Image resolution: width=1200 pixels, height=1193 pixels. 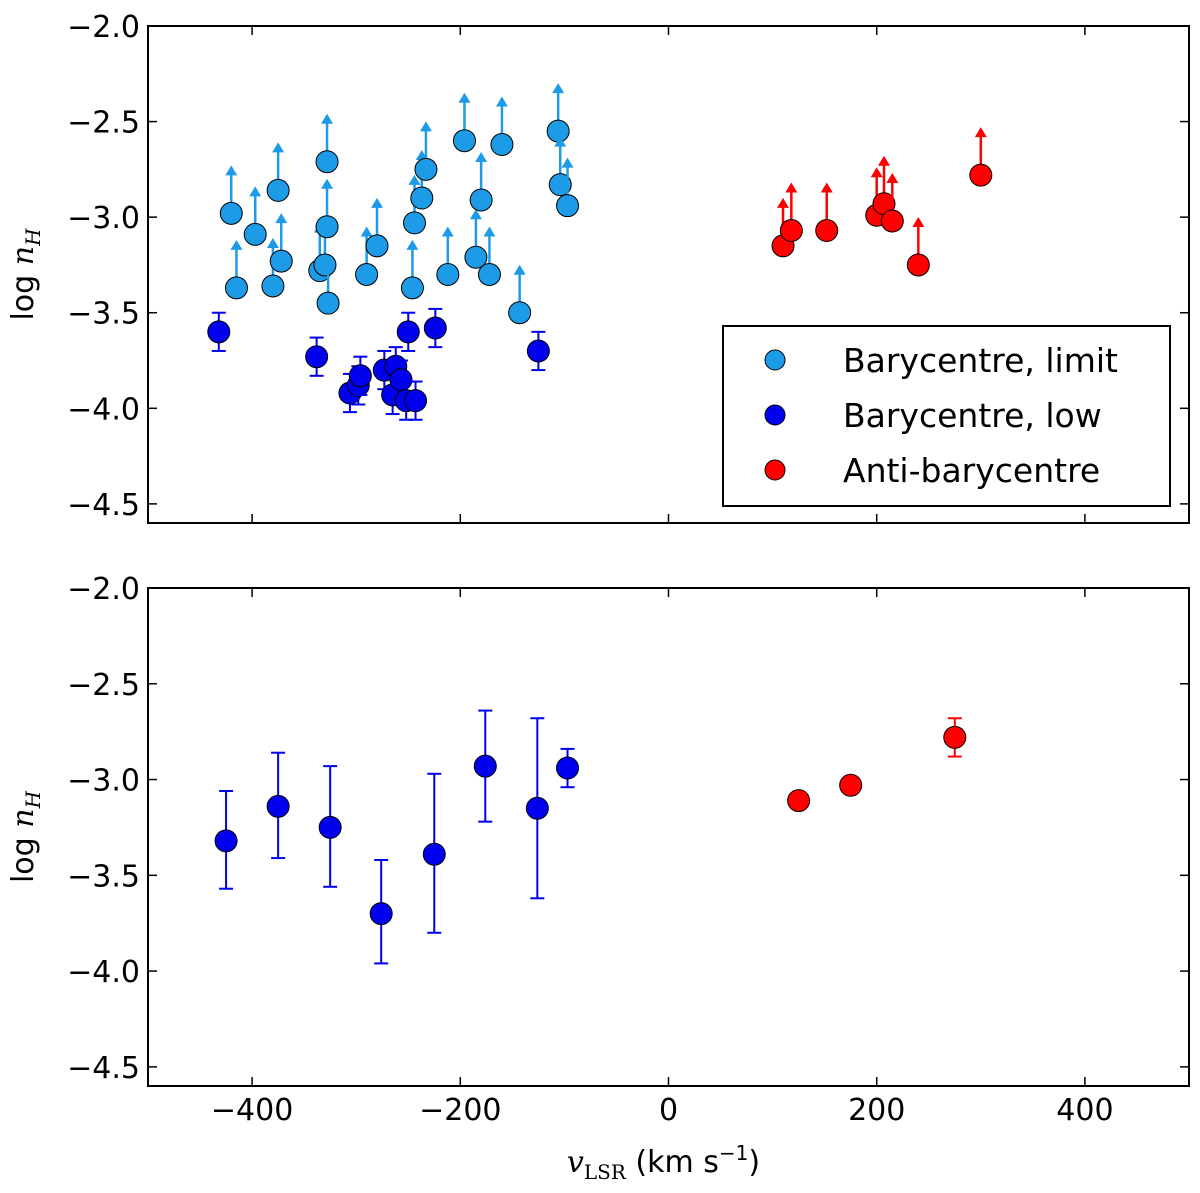 I want to click on x-tick-label: 400, so click(x=1084, y=1110).